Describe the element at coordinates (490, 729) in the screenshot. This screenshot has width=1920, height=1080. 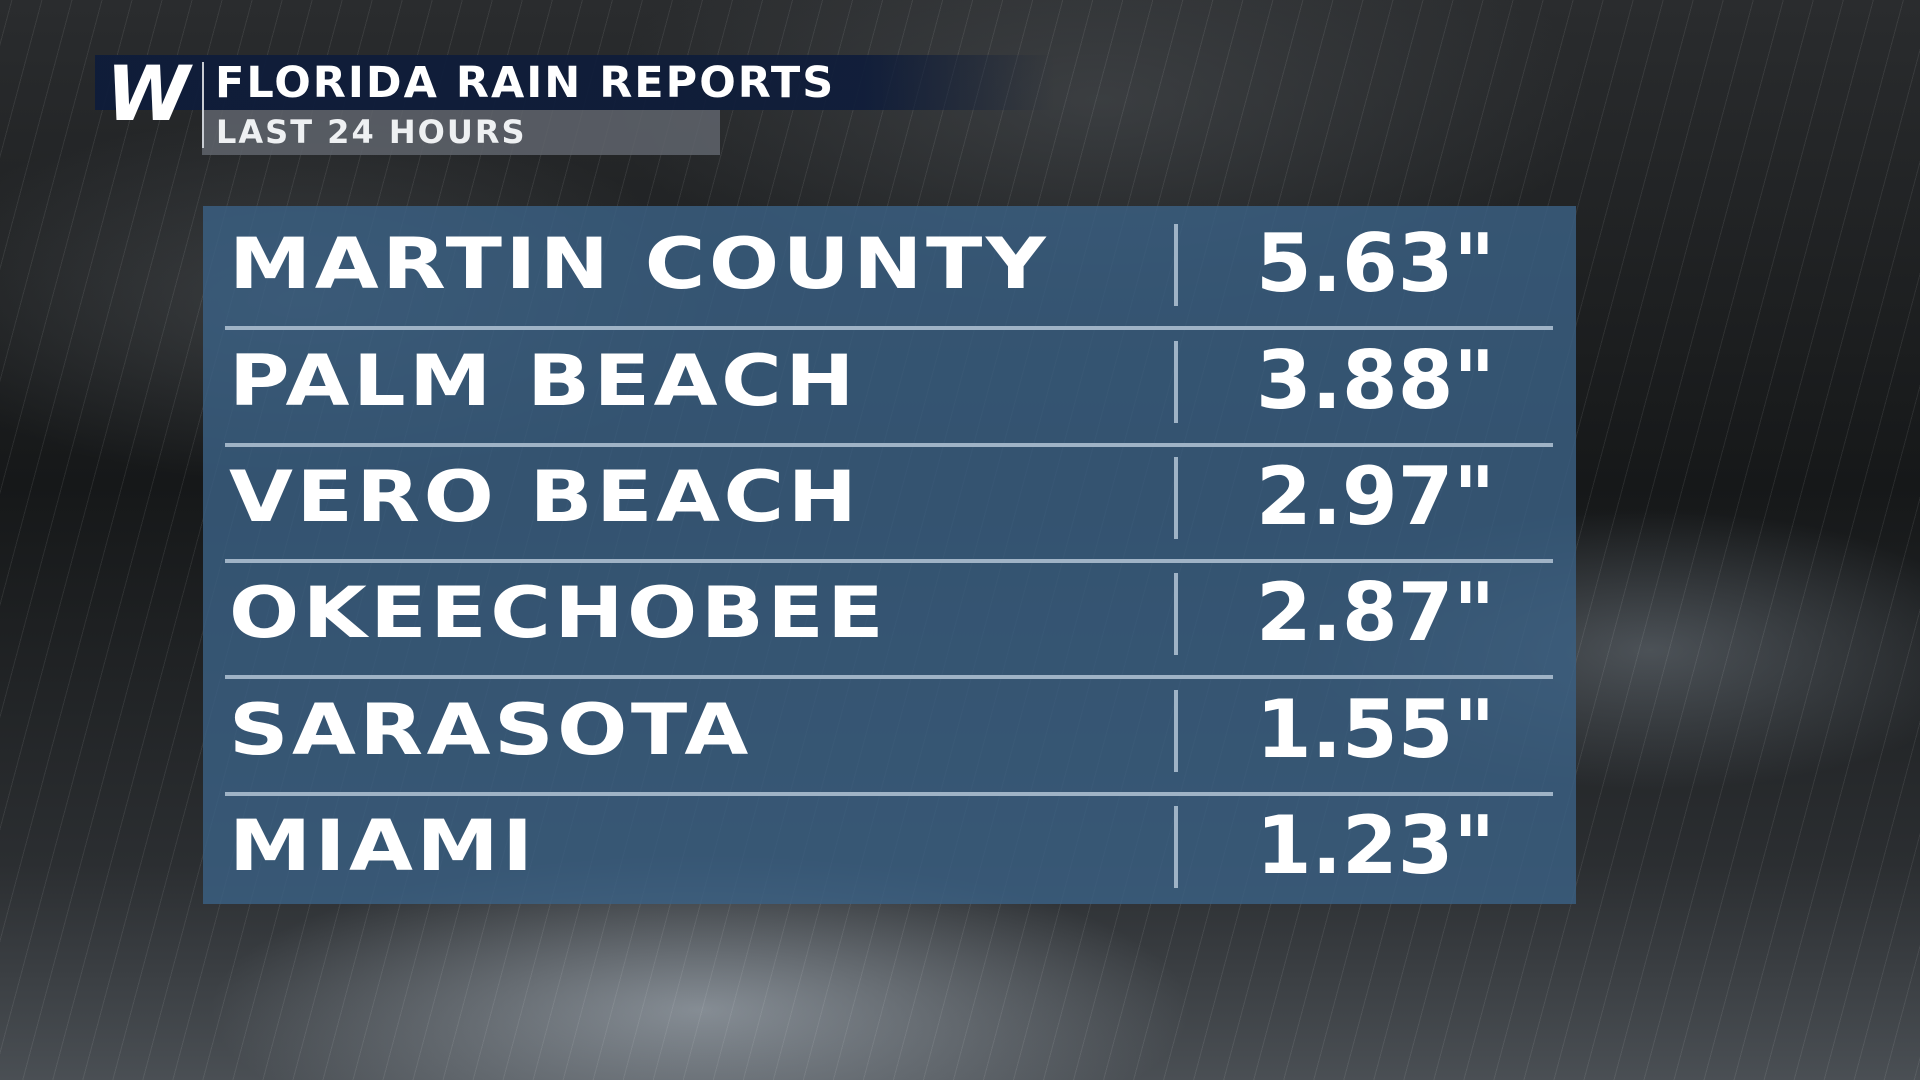
I see `location: SARASOTA` at that location.